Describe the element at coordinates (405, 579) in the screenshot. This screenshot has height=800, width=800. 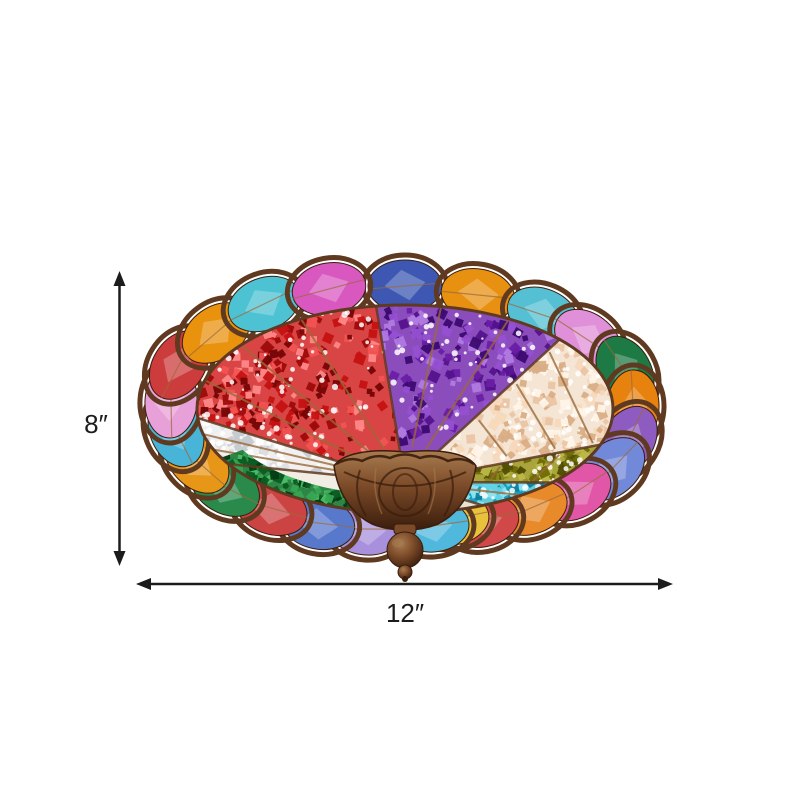
I see `finial-tip` at that location.